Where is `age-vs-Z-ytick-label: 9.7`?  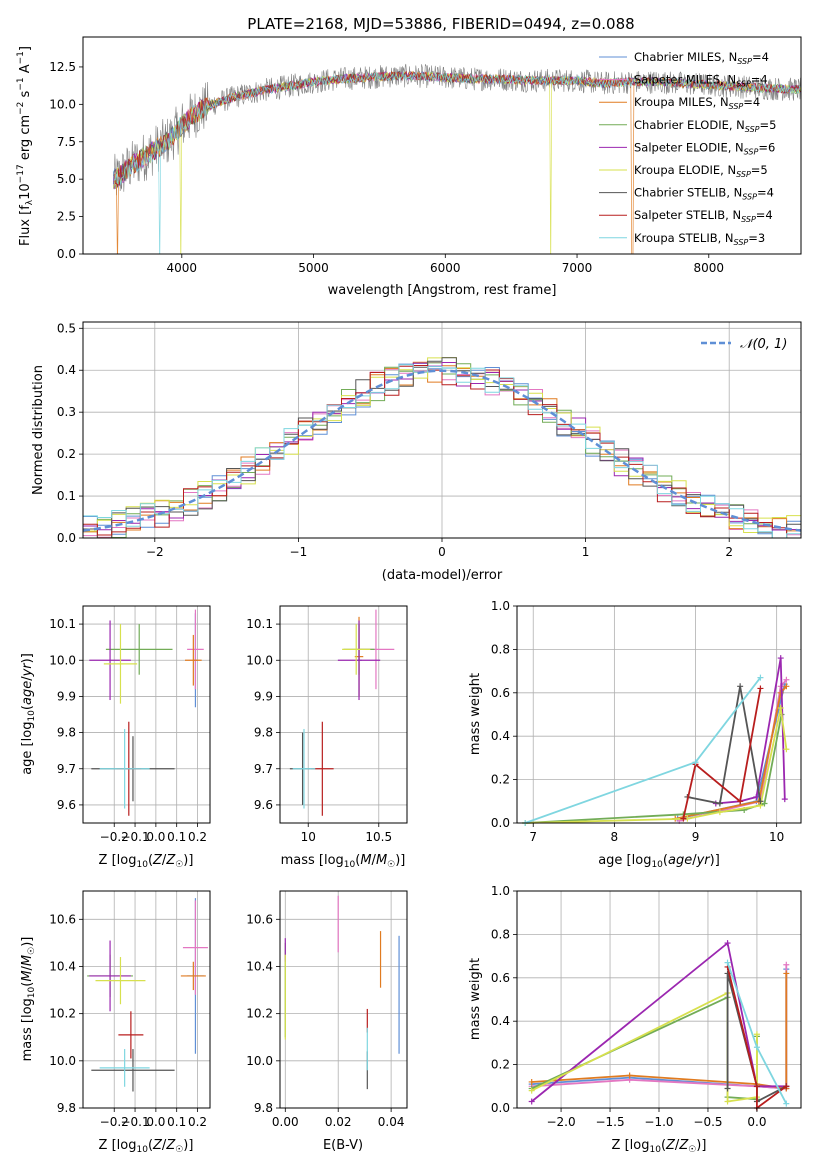 age-vs-Z-ytick-label: 9.7 is located at coordinates (66, 769).